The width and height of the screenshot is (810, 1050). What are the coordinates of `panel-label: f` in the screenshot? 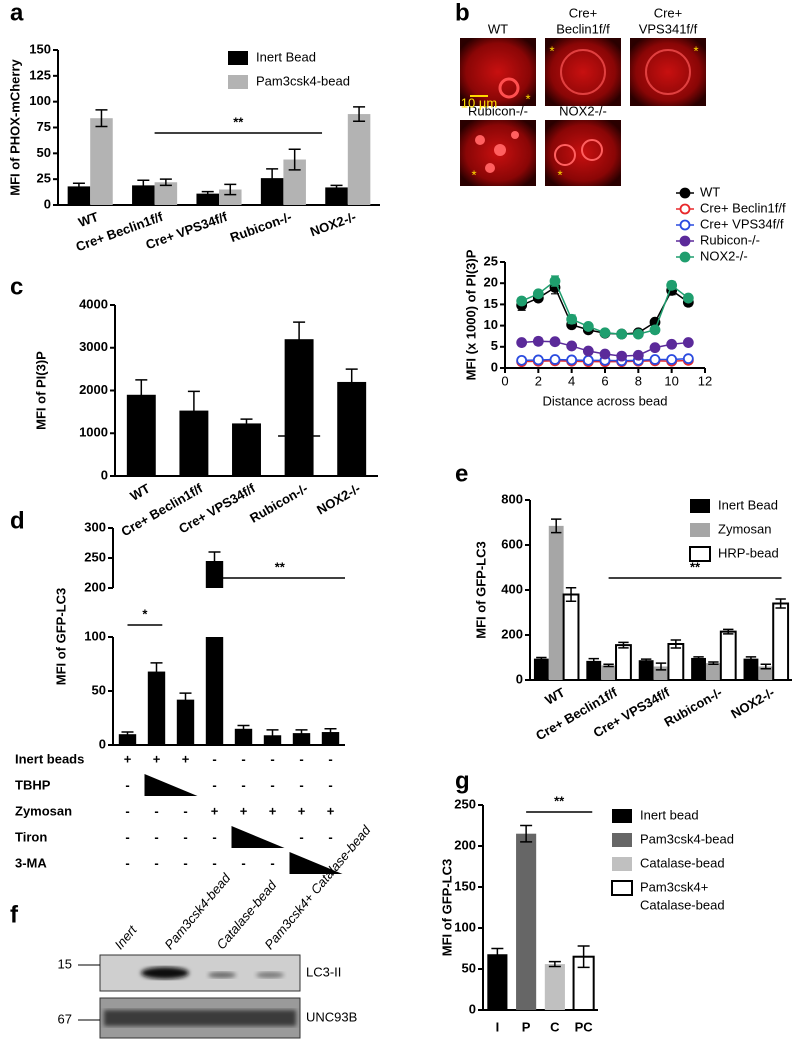 It's located at (14, 914).